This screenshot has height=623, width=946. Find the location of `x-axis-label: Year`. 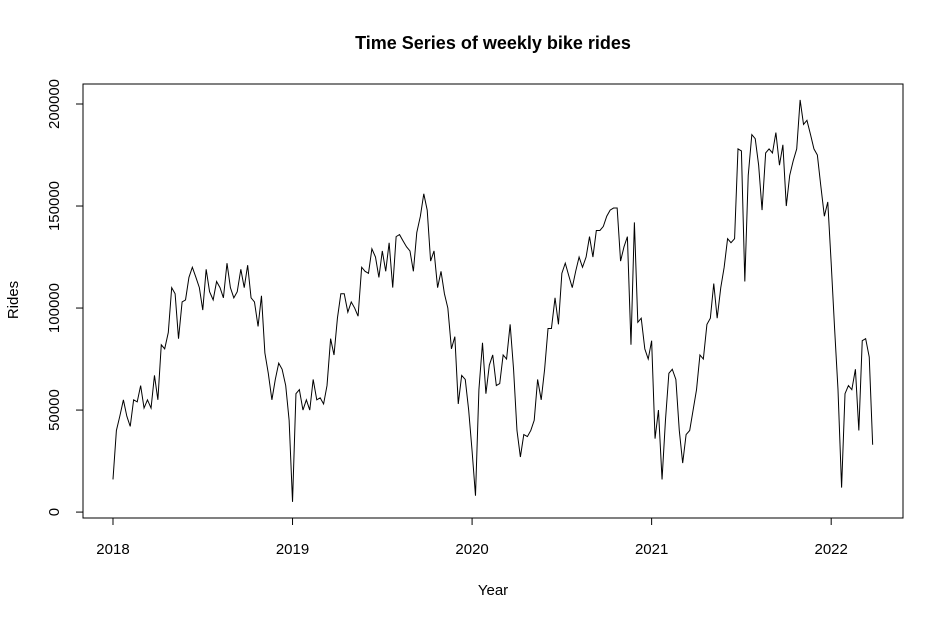

x-axis-label: Year is located at coordinates (493, 590).